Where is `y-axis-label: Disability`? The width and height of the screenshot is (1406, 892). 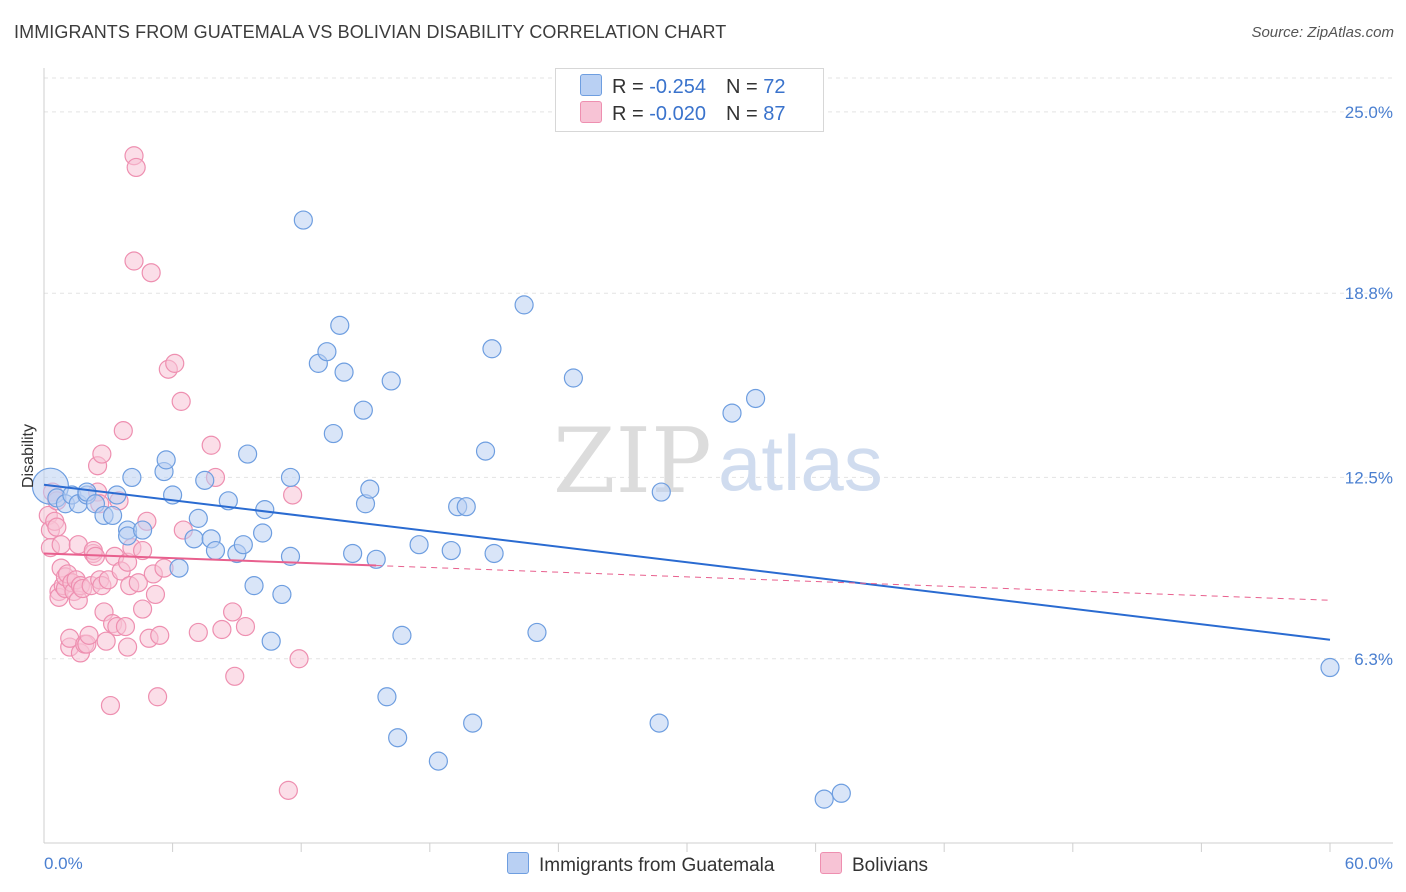
y-axis-label: Disability is located at coordinates (28, 456).